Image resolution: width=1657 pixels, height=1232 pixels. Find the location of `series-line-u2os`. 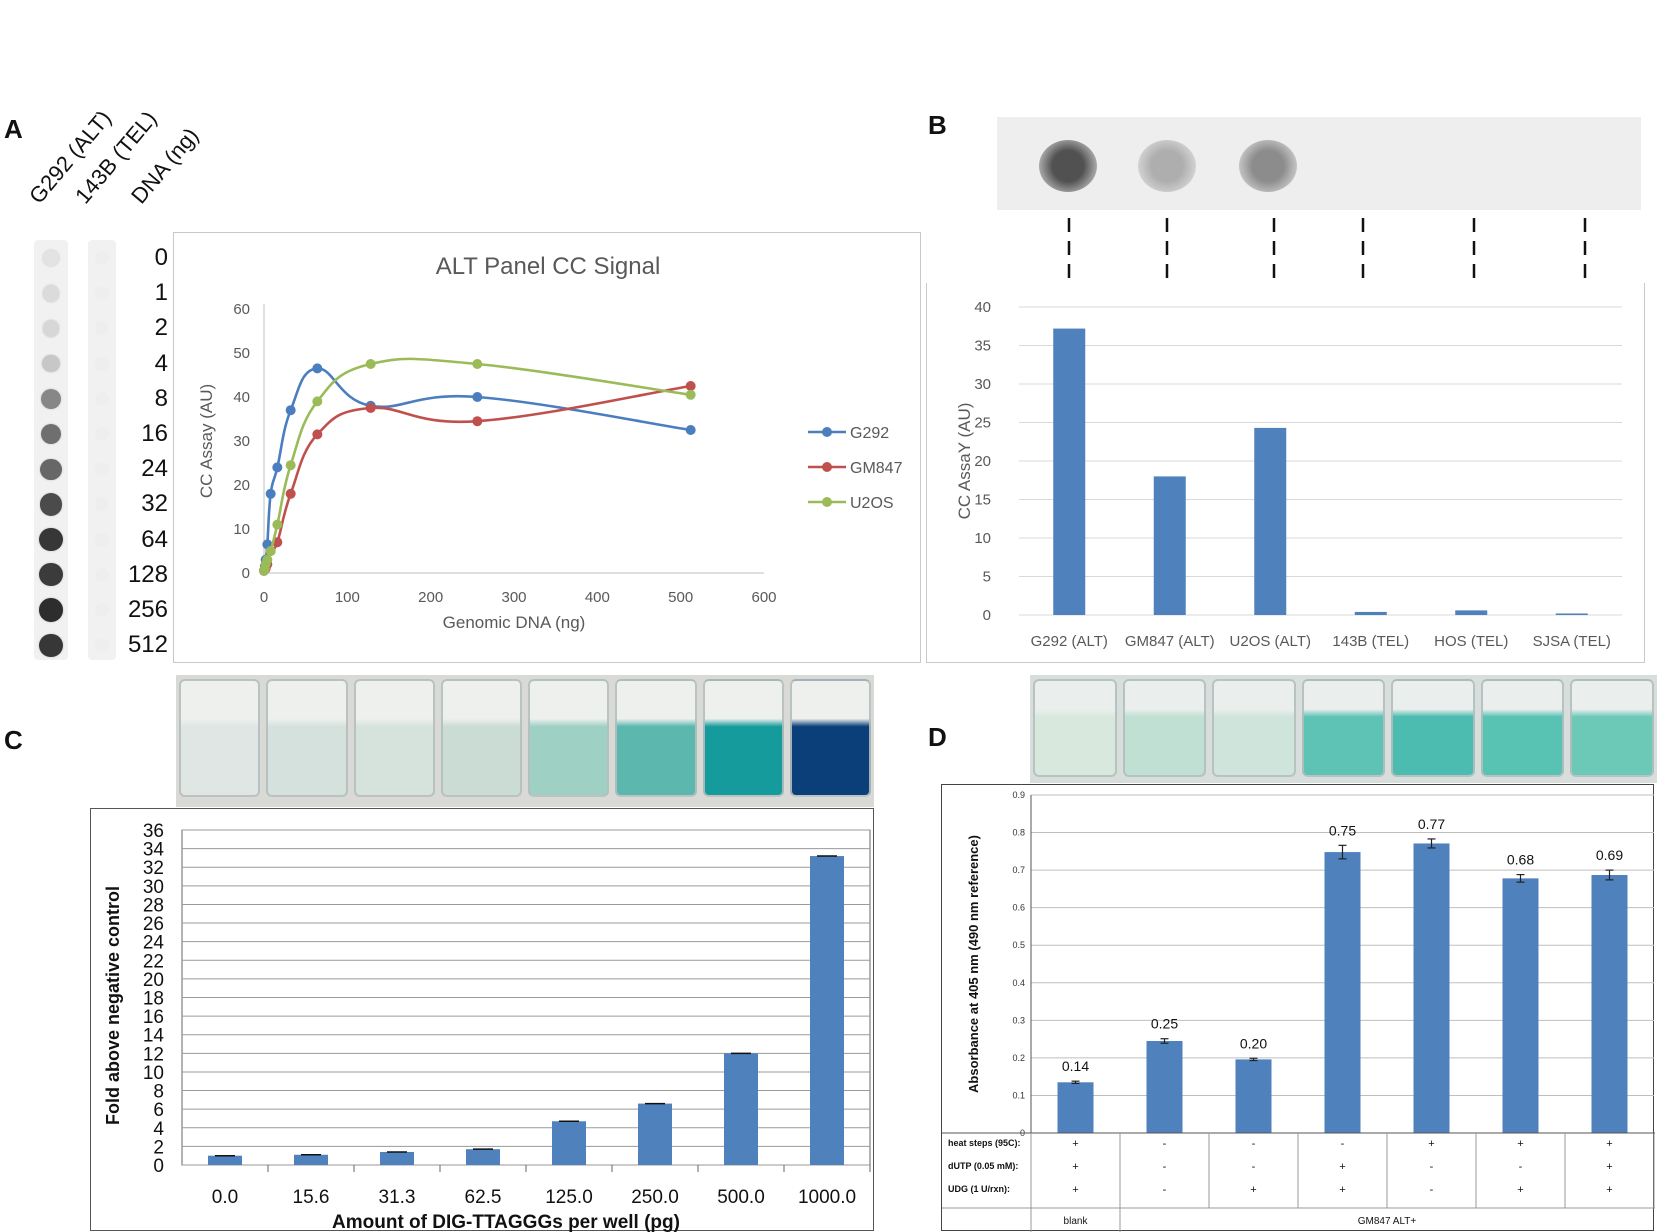

series-line-u2os is located at coordinates (476, 464).